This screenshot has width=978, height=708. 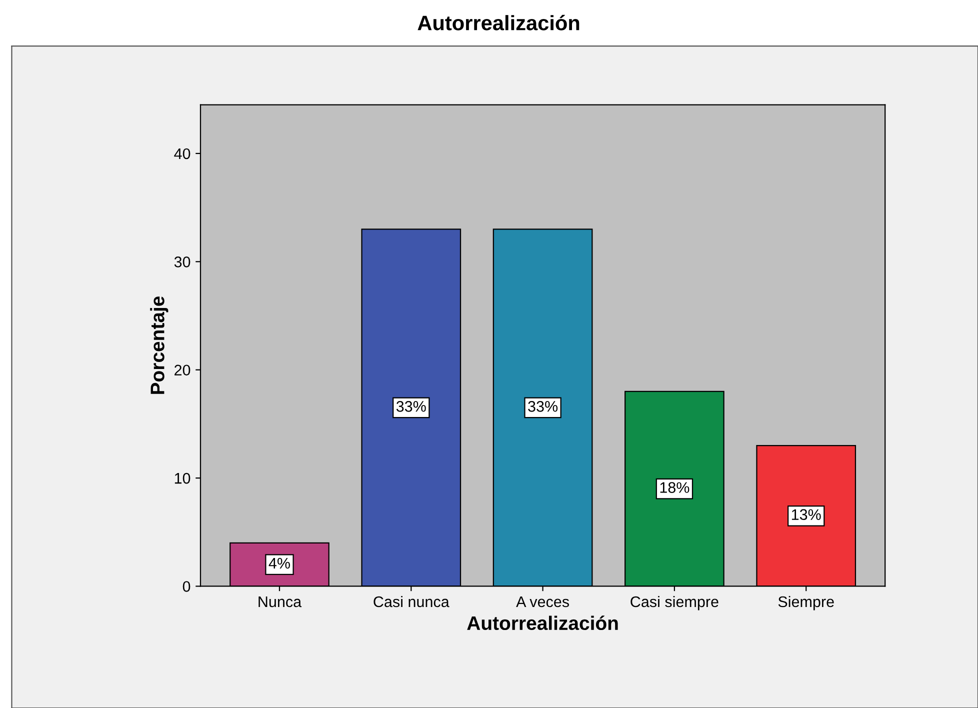 What do you see at coordinates (182, 154) in the screenshot?
I see `y-tick-label: 40` at bounding box center [182, 154].